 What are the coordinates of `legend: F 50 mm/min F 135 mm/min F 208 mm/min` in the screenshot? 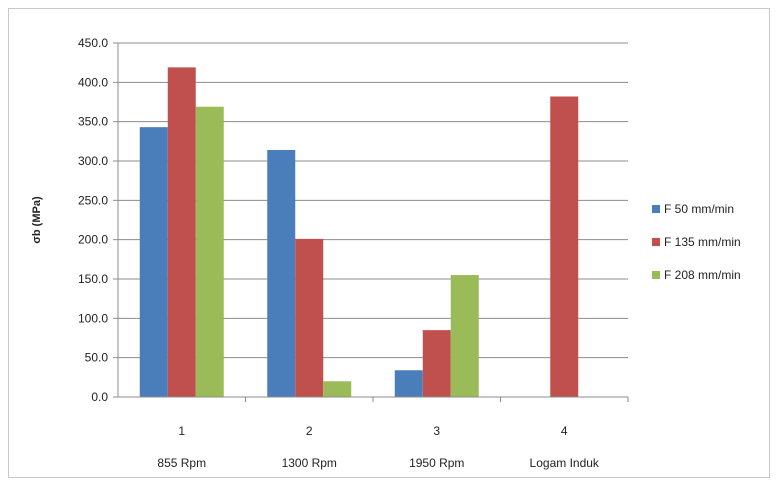 It's located at (696, 242).